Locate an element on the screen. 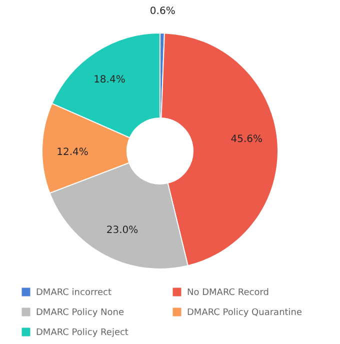  legend-label: DMARC Policy Reject is located at coordinates (82, 333).